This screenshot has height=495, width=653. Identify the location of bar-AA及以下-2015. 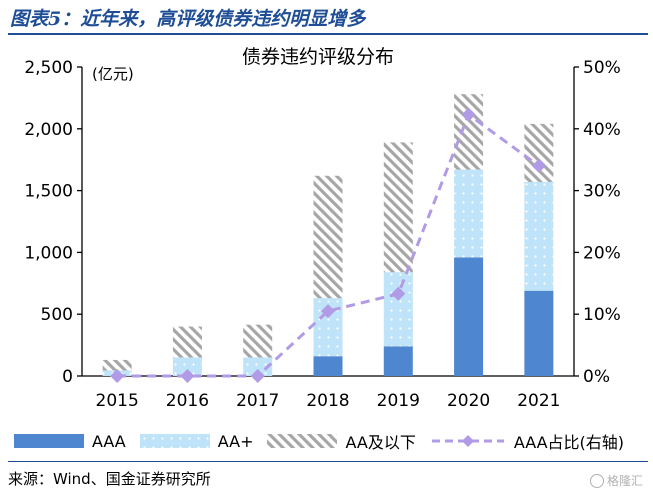
(117, 365).